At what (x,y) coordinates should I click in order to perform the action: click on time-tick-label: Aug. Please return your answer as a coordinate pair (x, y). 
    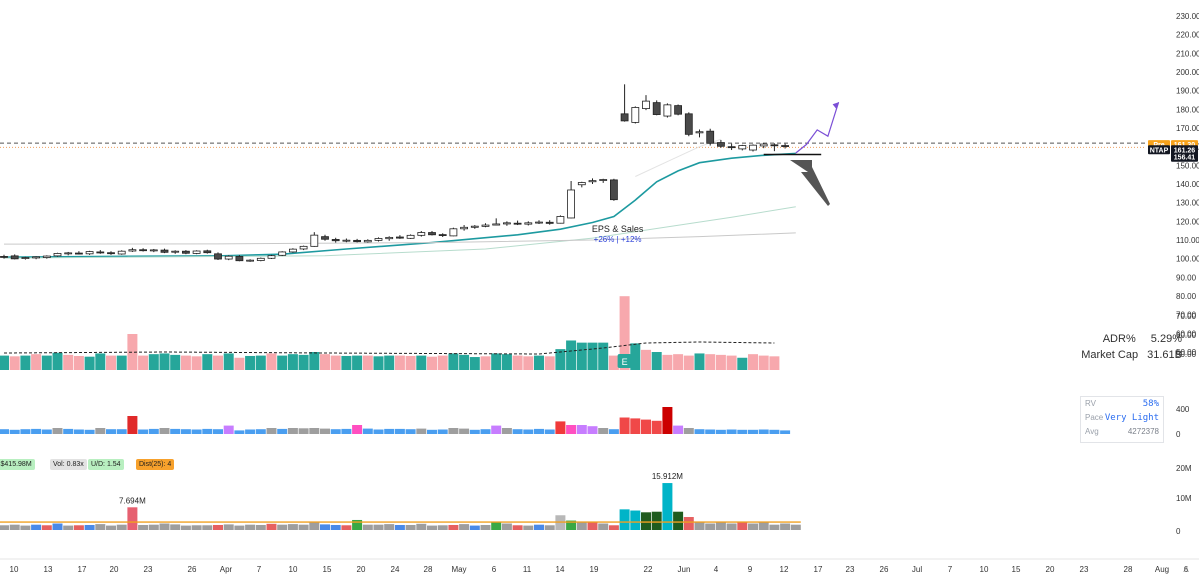
    Looking at the image, I should click on (1162, 569).